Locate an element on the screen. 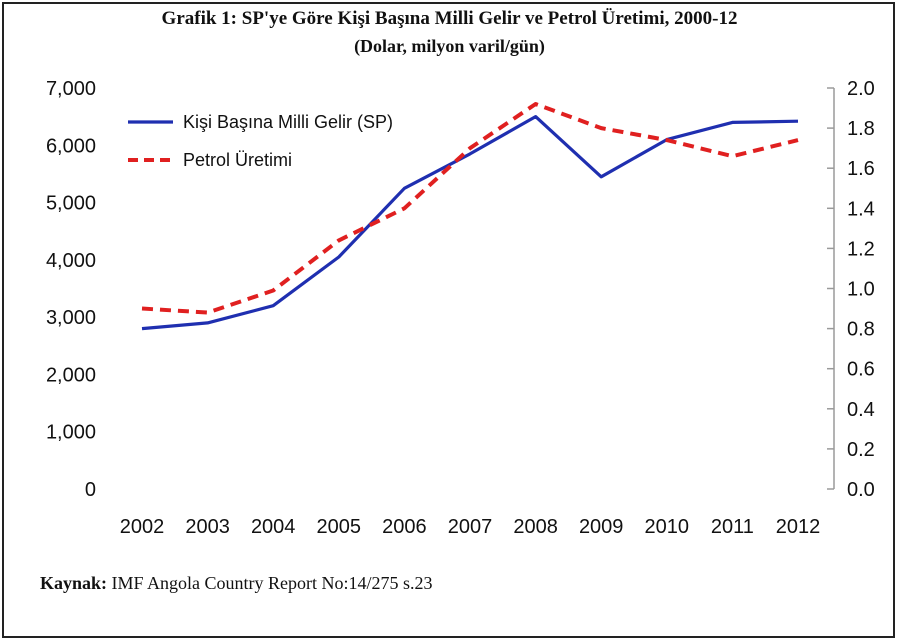 This screenshot has width=899, height=642. x-tick-label: 2004 is located at coordinates (273, 527).